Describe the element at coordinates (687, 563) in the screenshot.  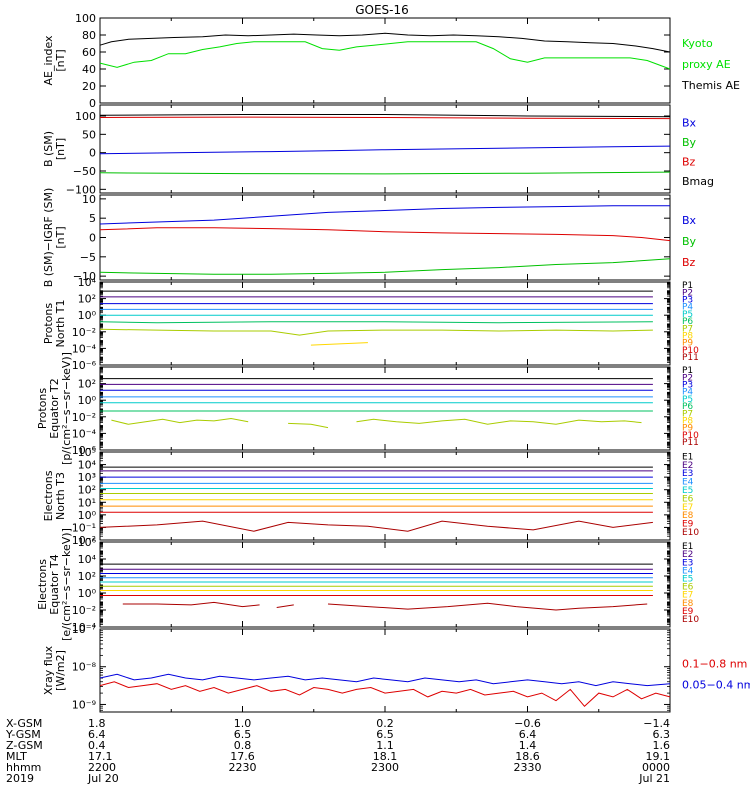
I see `legend-entry: E3` at that location.